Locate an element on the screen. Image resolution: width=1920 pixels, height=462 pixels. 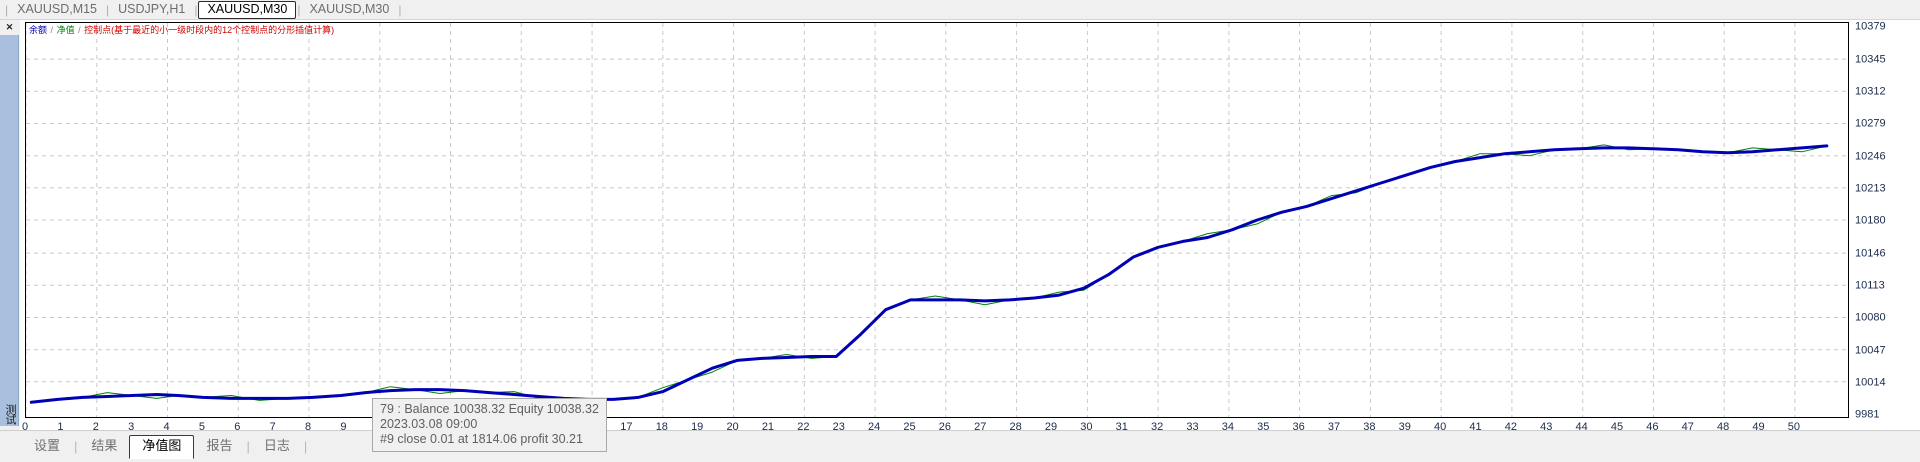
chart-legend: 余额 / 净值 / 控制点(基于最近的小一级时段内的12个控制点的分形插值计算) is located at coordinates (181, 30).